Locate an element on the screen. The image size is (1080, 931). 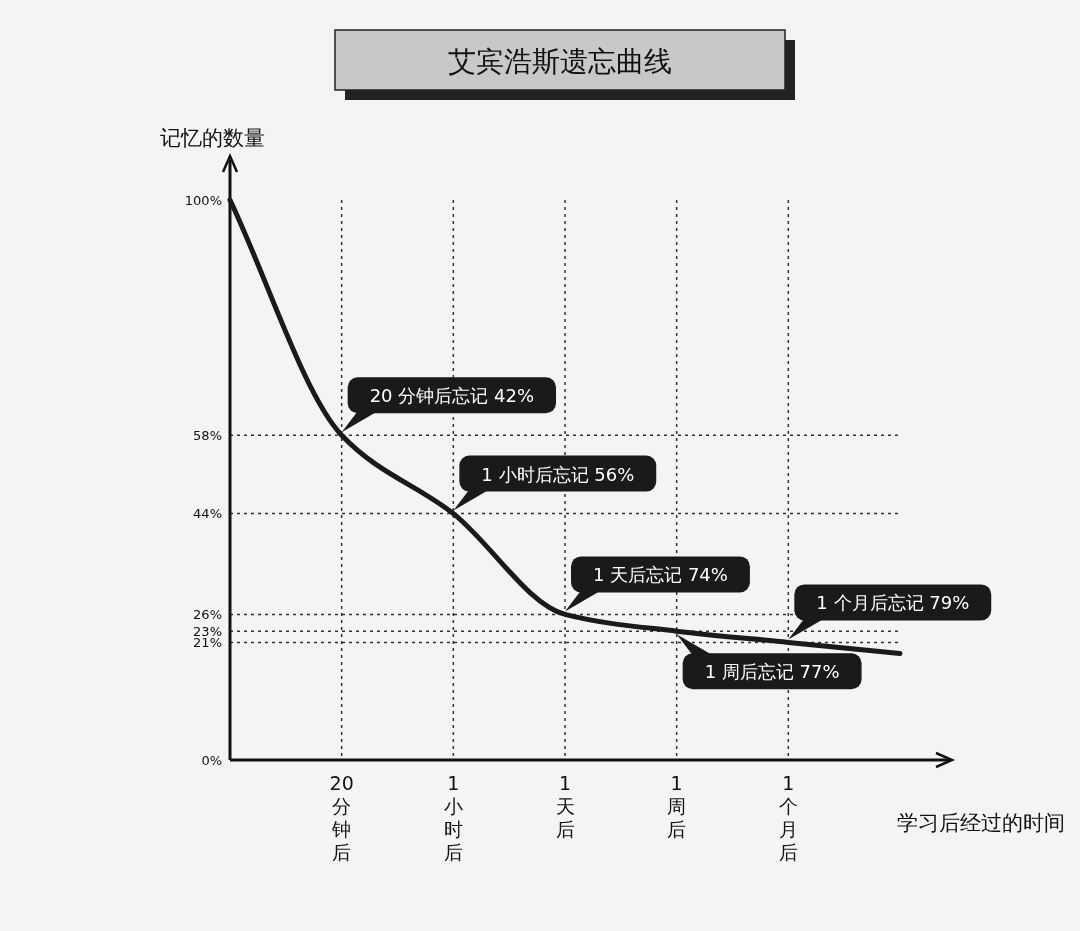
x-axis-title: 学习后经过的时间 is located at coordinates (981, 823).